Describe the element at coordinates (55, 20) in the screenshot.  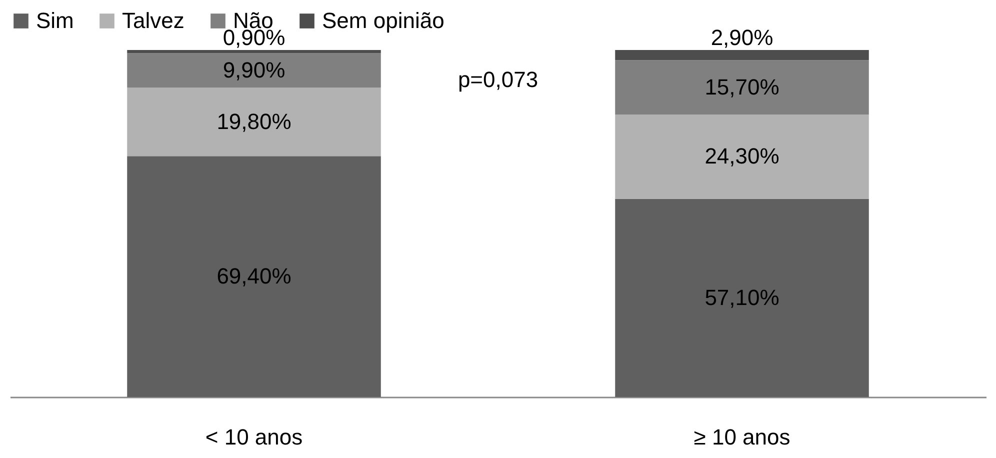
I see `legend-label: Sim` at that location.